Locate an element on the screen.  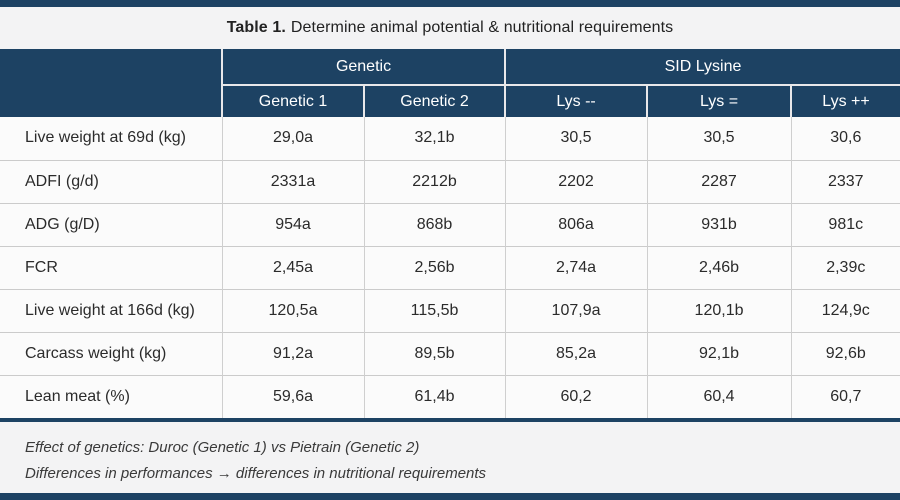
cell-value: 954a is located at coordinates (292, 224).